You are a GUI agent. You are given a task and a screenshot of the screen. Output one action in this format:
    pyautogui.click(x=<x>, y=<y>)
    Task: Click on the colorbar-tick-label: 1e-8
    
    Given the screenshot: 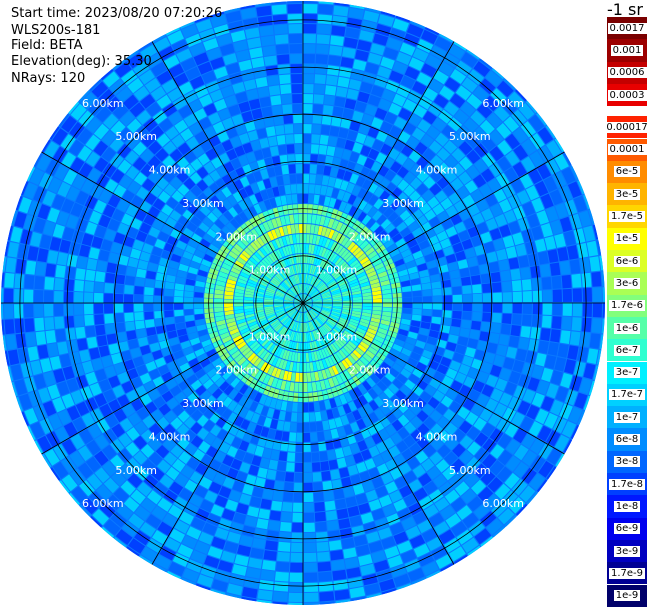 What is the action you would take?
    pyautogui.click(x=627, y=506)
    